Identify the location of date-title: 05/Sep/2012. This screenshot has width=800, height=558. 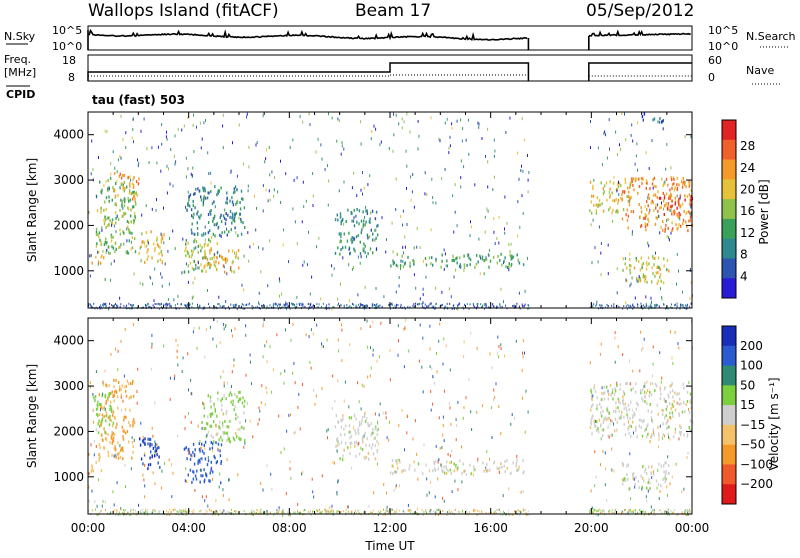
(640, 11).